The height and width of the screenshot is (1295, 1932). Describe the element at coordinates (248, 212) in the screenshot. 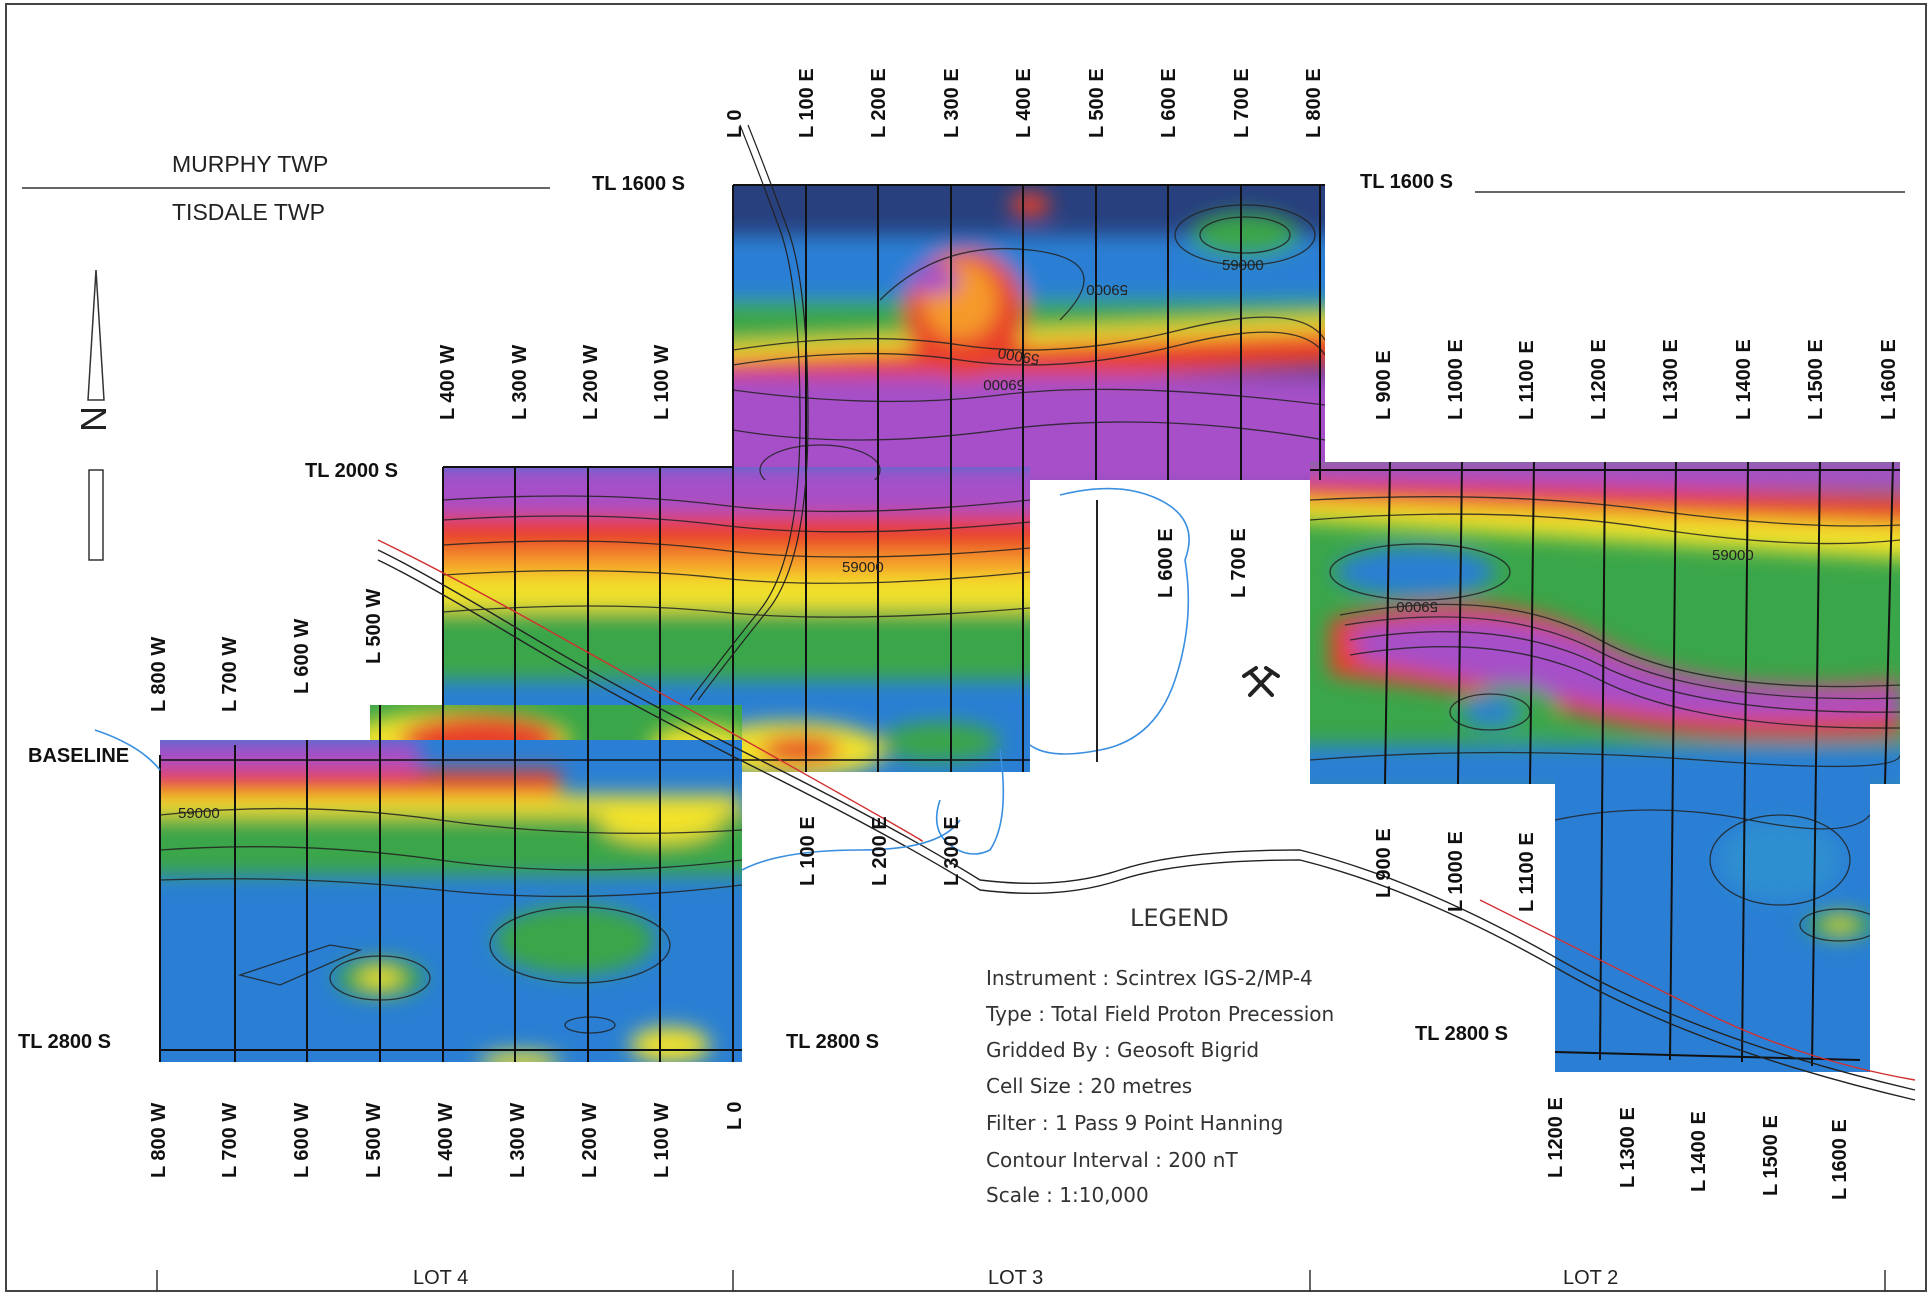

I see `township-tisdale: TISDALE TWP` at that location.